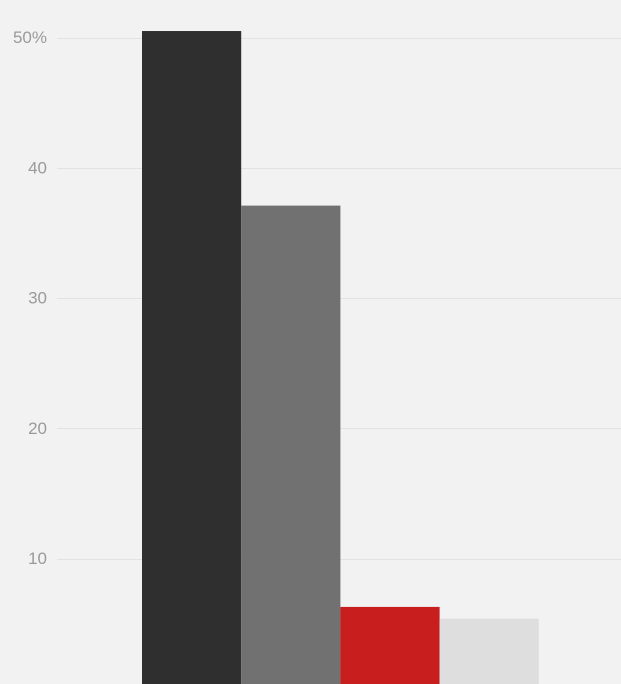  What do you see at coordinates (30, 37) in the screenshot?
I see `y-tick-label: 50%` at bounding box center [30, 37].